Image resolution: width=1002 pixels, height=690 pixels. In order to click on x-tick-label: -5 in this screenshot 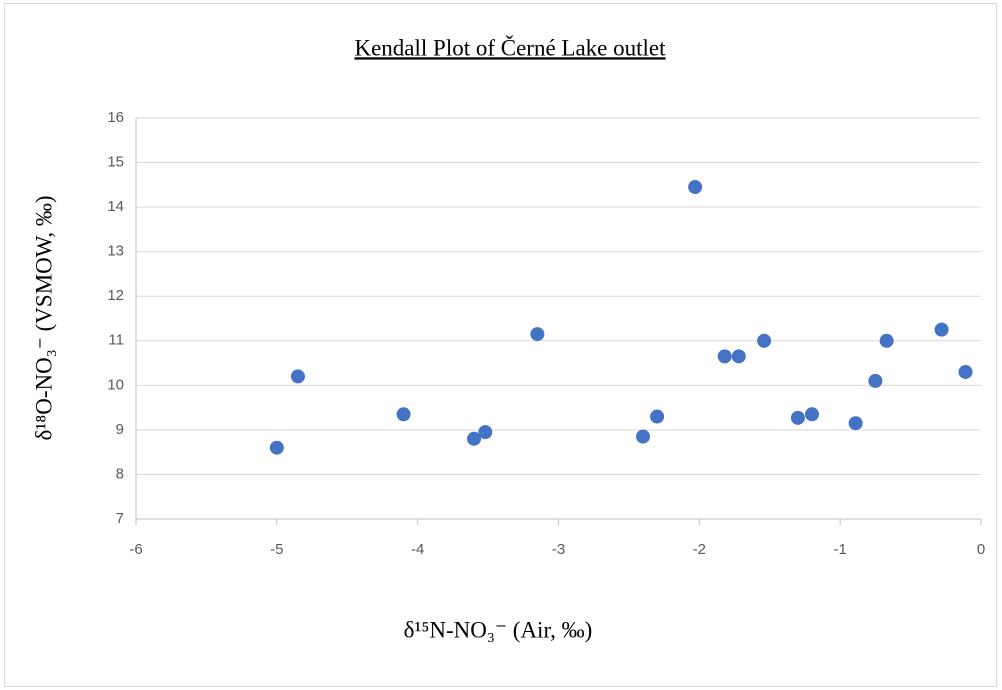, I will do `click(276, 549)`.